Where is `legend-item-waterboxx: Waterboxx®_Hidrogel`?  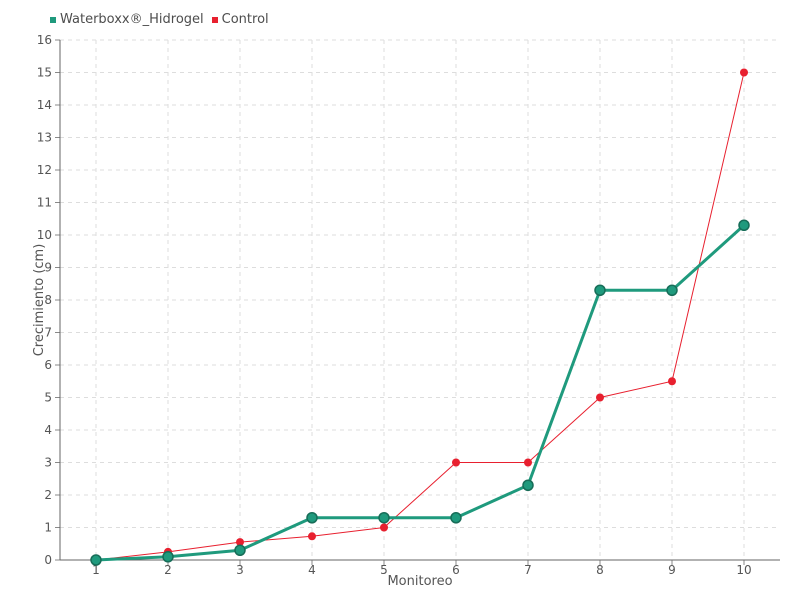
legend-item-waterboxx: Waterboxx®_Hidrogel is located at coordinates (127, 19).